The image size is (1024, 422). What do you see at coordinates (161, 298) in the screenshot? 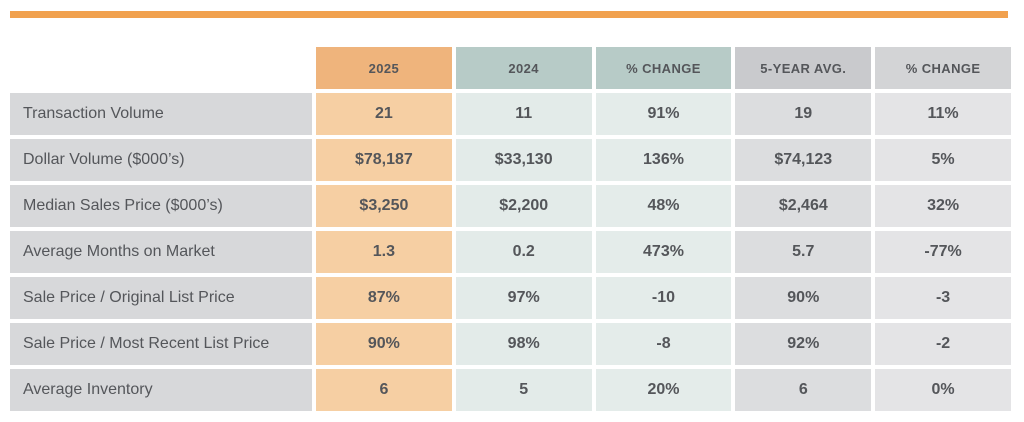
I see `row-label: Sale Price / Original List Price` at bounding box center [161, 298].